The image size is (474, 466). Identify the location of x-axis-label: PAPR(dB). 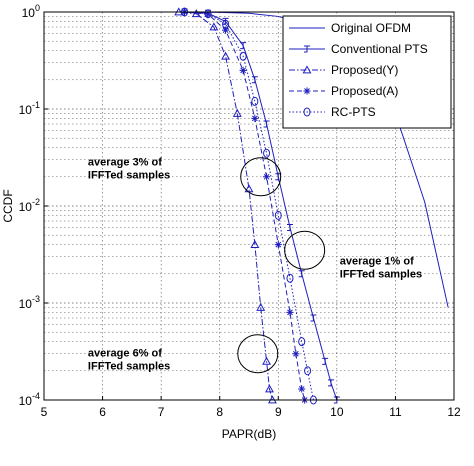
(249, 434).